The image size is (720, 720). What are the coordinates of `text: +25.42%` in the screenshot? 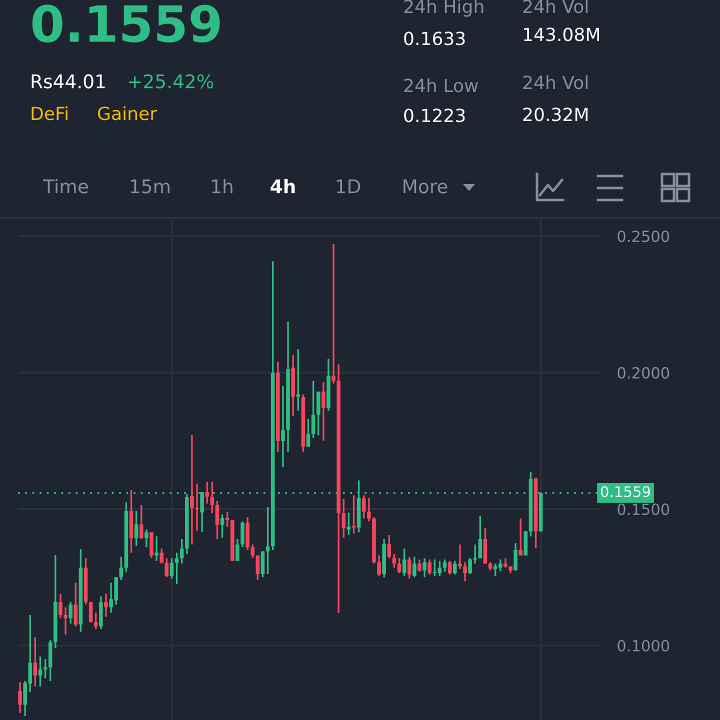 It's located at (171, 81).